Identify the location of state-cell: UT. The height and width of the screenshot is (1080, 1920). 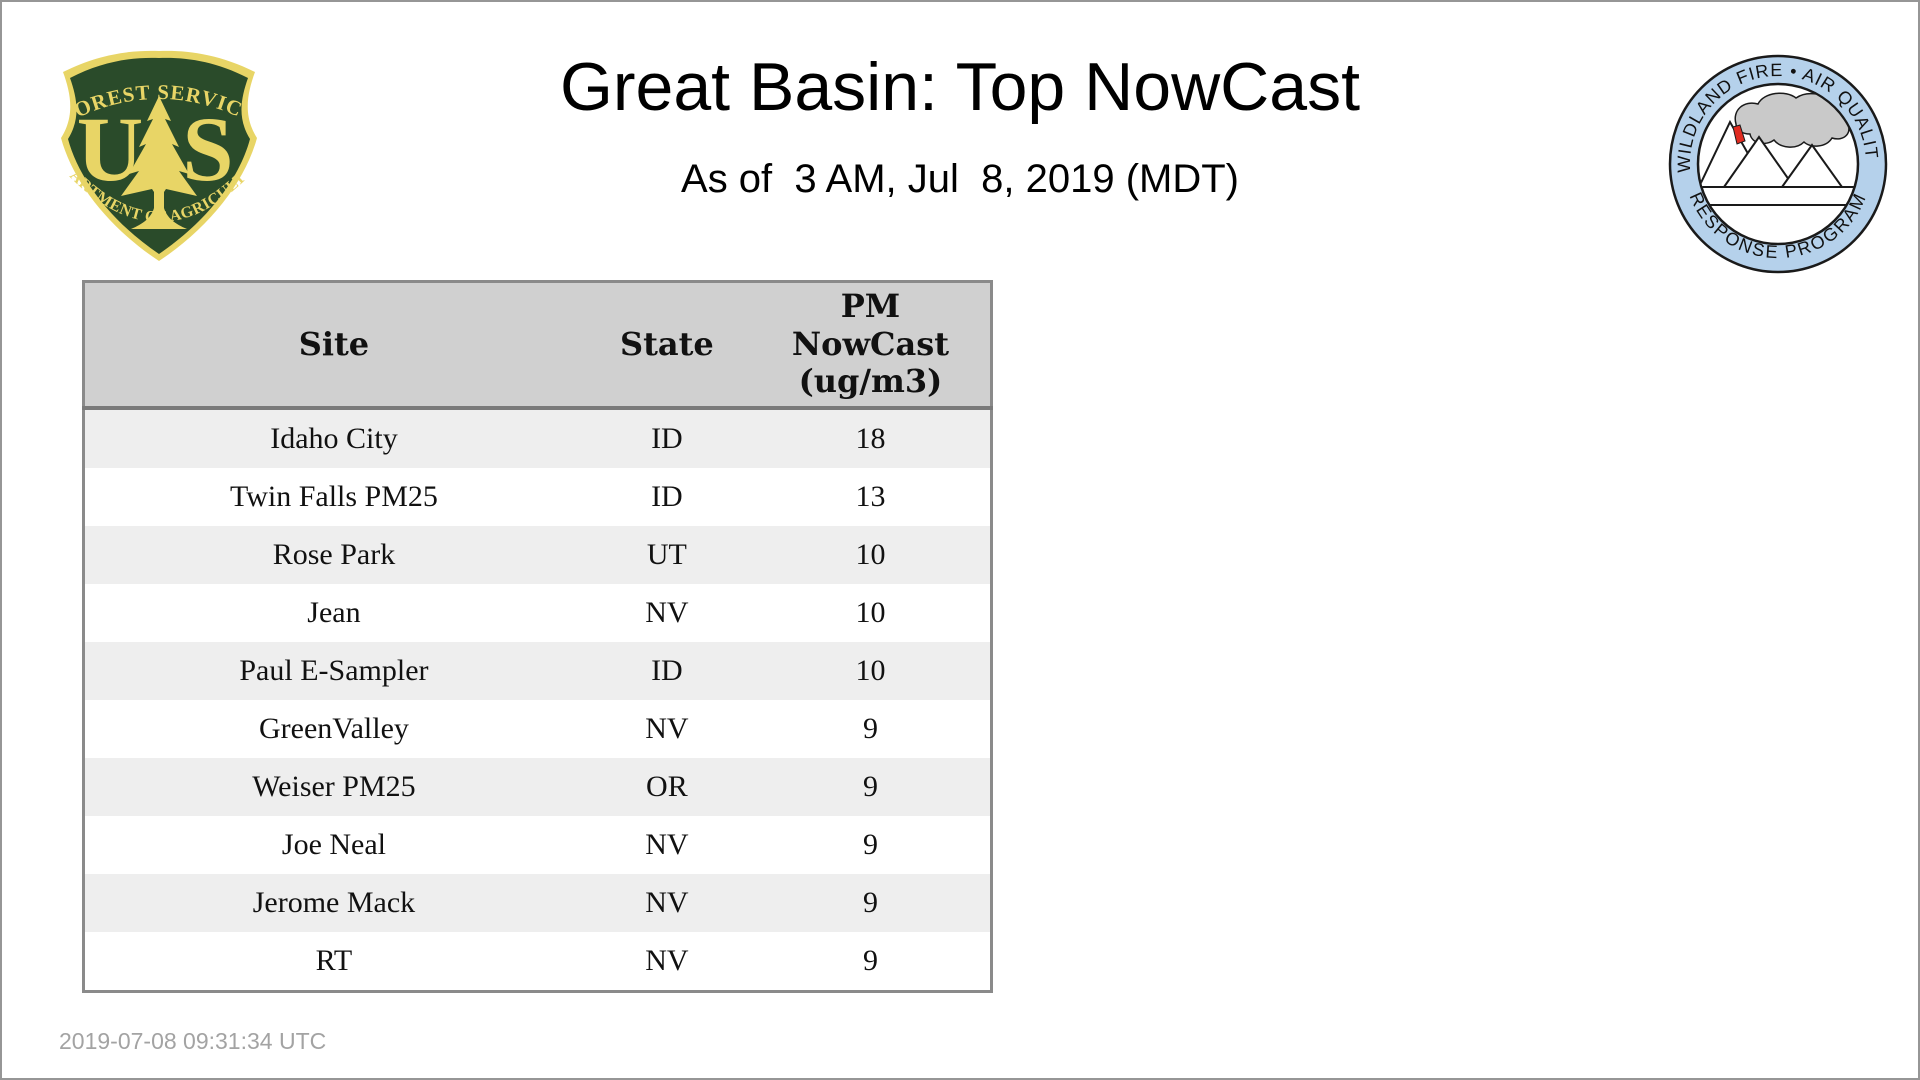
(666, 555).